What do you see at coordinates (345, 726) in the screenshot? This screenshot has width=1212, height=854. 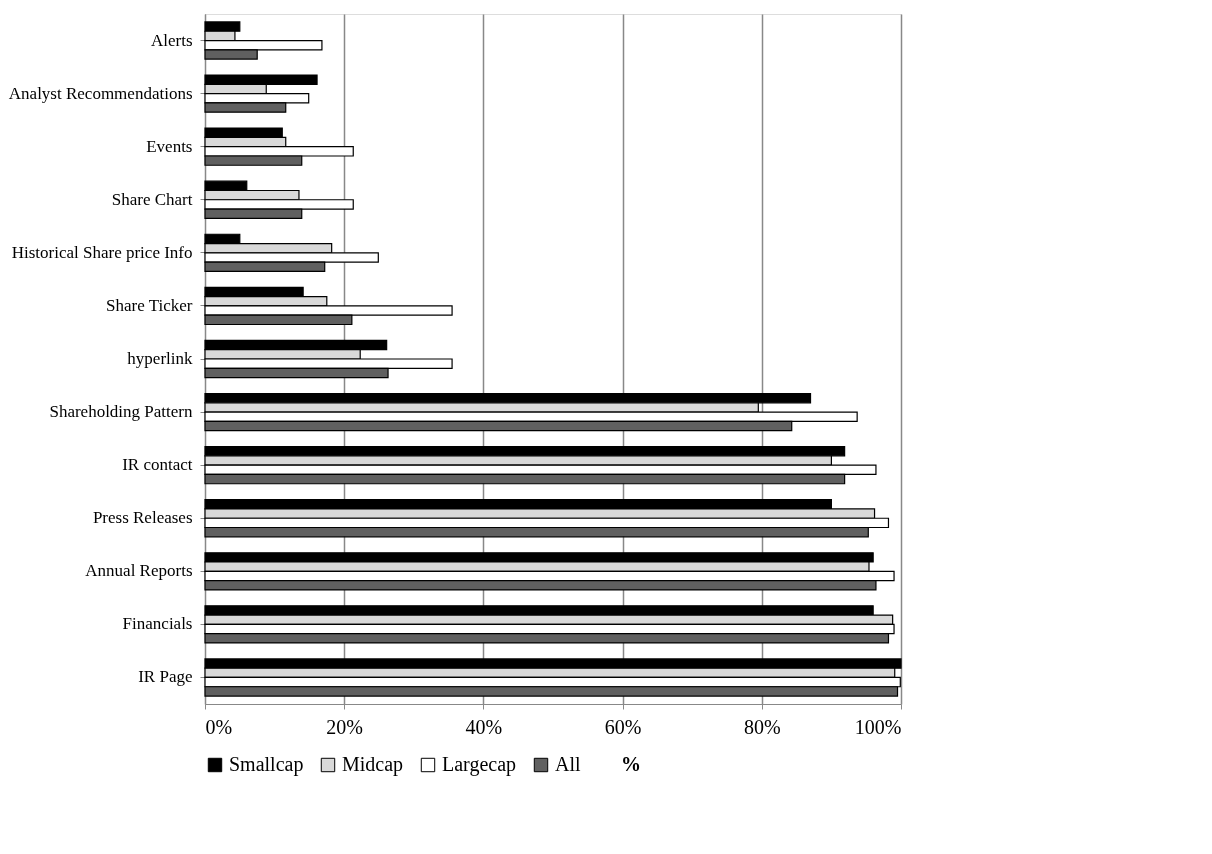 I see `x-tick-label: 20%` at bounding box center [345, 726].